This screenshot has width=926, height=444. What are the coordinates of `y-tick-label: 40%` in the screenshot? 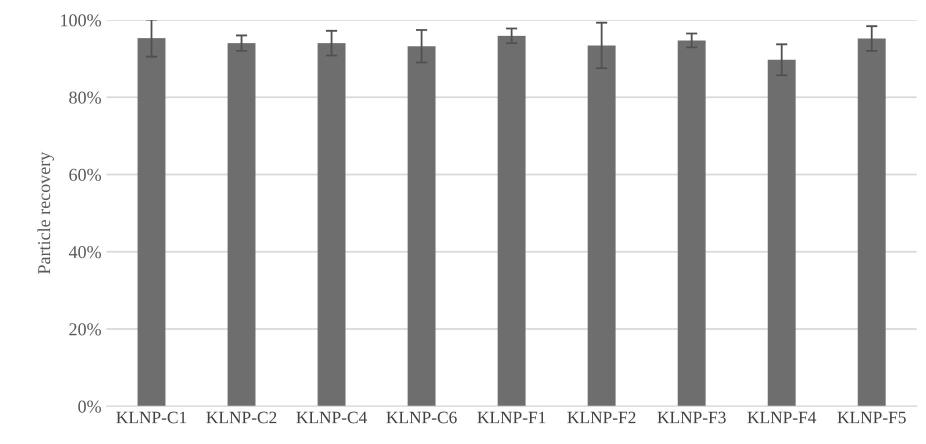 It's located at (85, 252).